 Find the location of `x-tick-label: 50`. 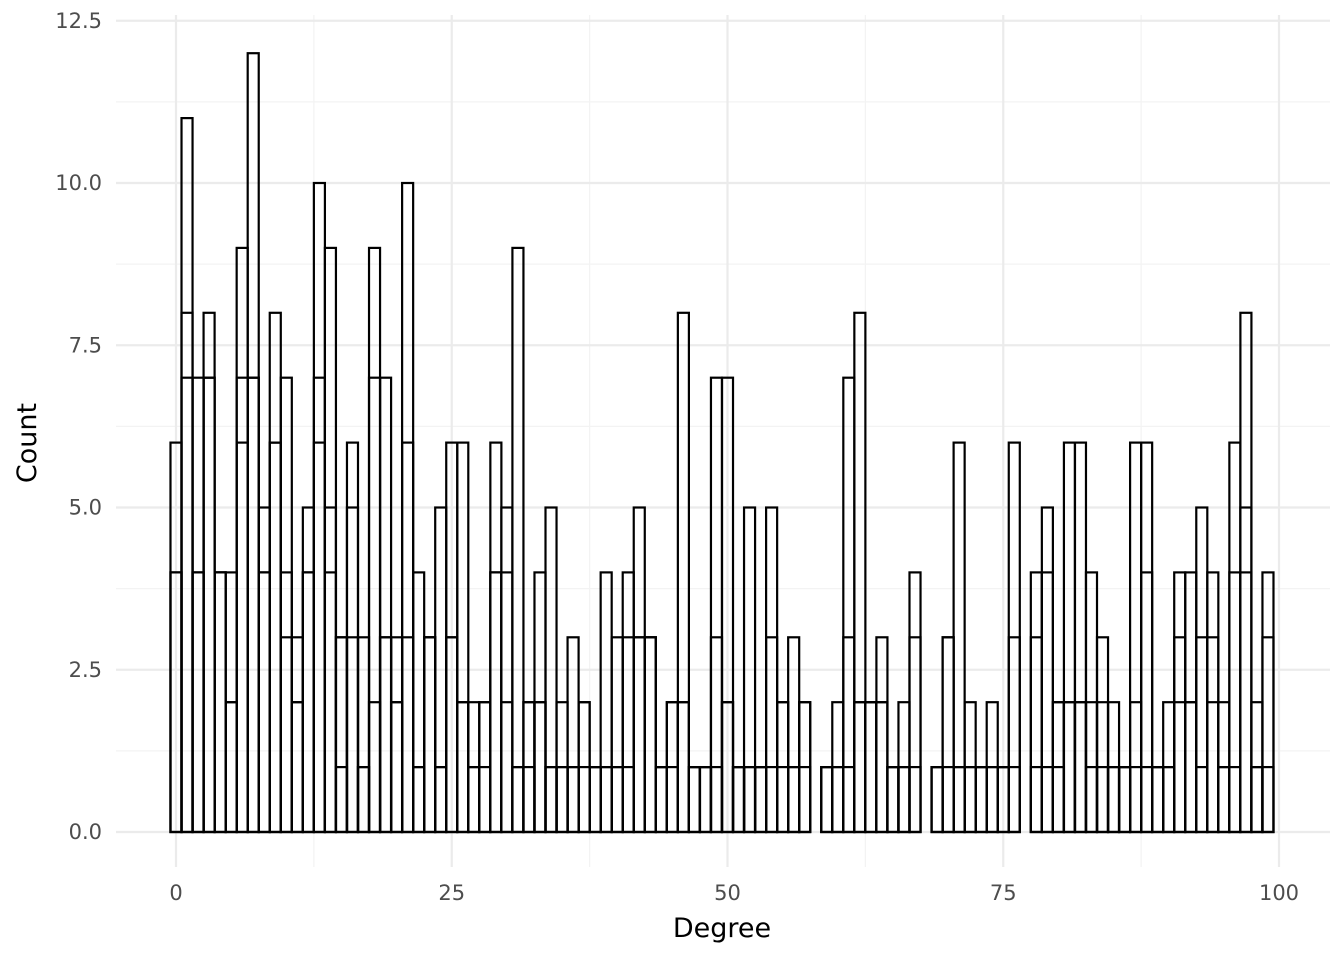

x-tick-label: 50 is located at coordinates (727, 893).